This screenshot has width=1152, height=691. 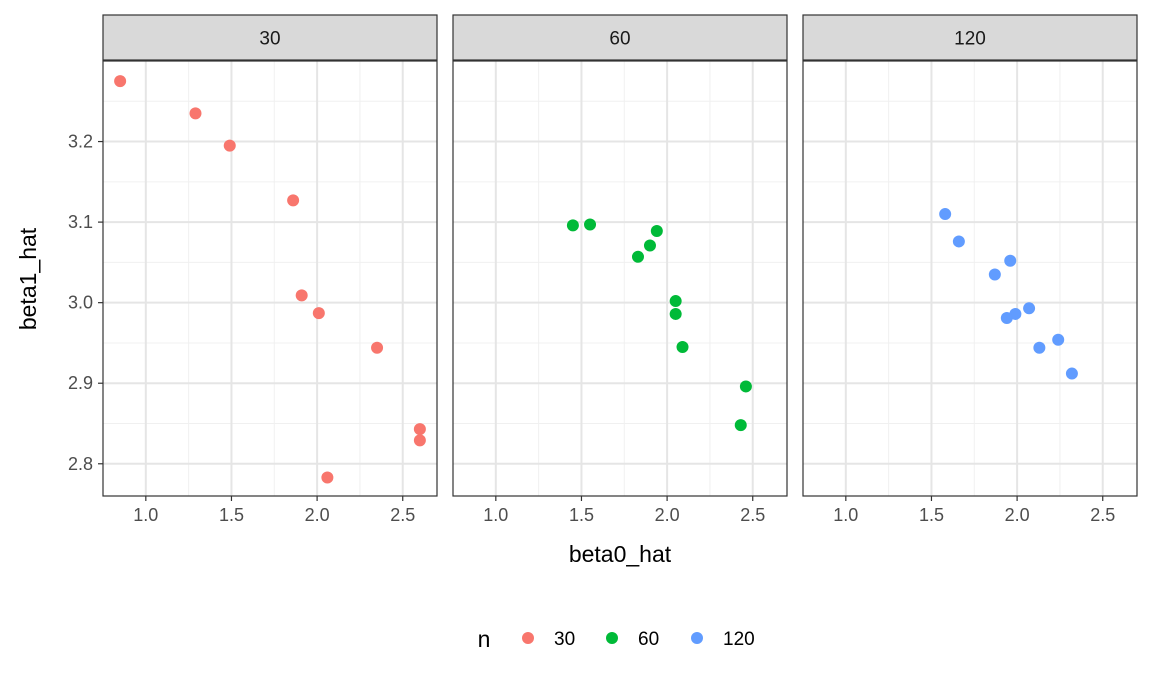 I want to click on y-tick-label: 2.9, so click(x=80, y=383).